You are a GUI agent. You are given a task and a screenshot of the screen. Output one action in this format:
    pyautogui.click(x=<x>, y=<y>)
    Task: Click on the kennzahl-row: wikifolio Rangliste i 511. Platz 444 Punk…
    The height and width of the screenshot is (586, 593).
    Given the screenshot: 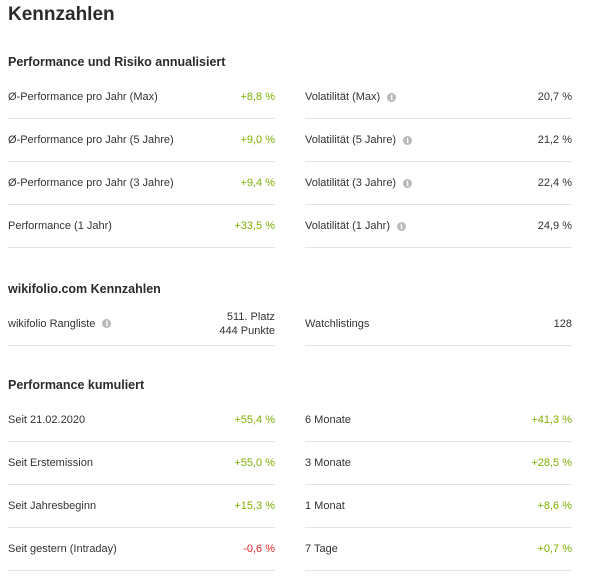 What is the action you would take?
    pyautogui.click(x=141, y=324)
    